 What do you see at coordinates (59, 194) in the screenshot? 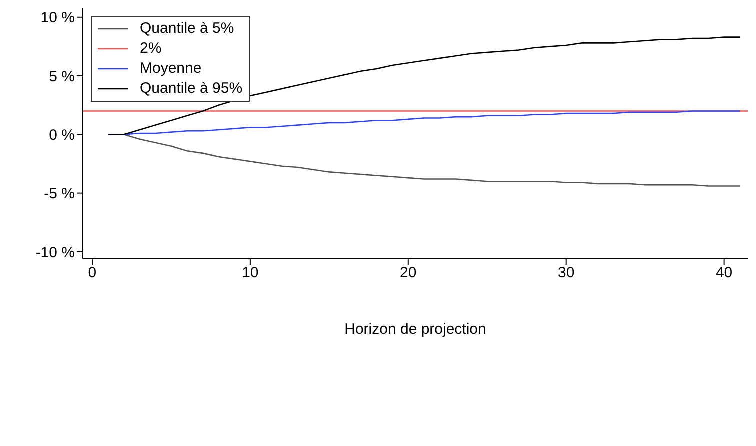
I see `y-tick-label: -5 %` at bounding box center [59, 194].